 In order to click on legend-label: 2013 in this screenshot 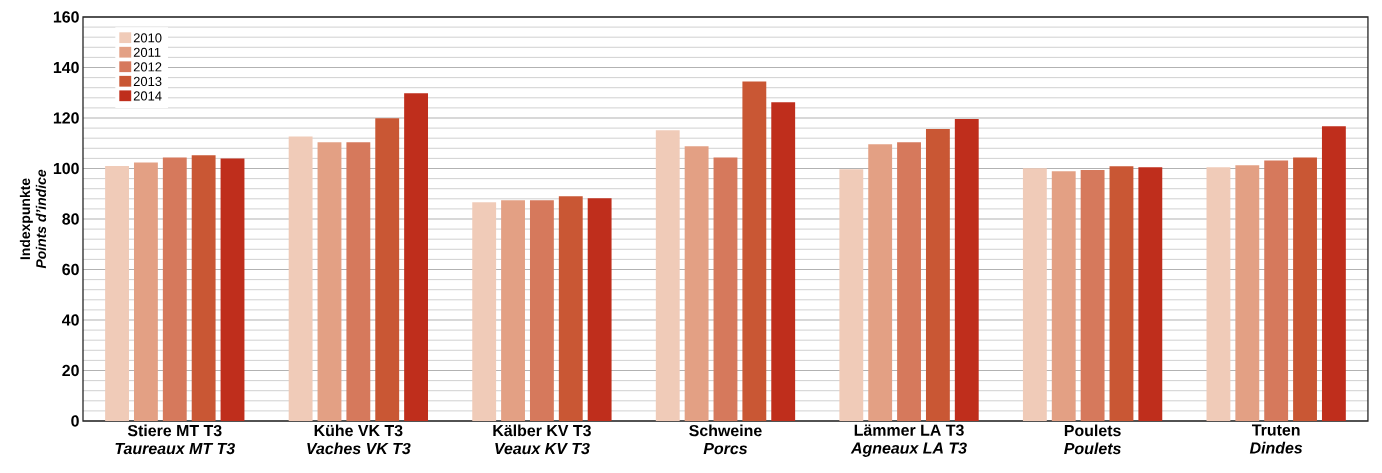, I will do `click(147, 81)`.